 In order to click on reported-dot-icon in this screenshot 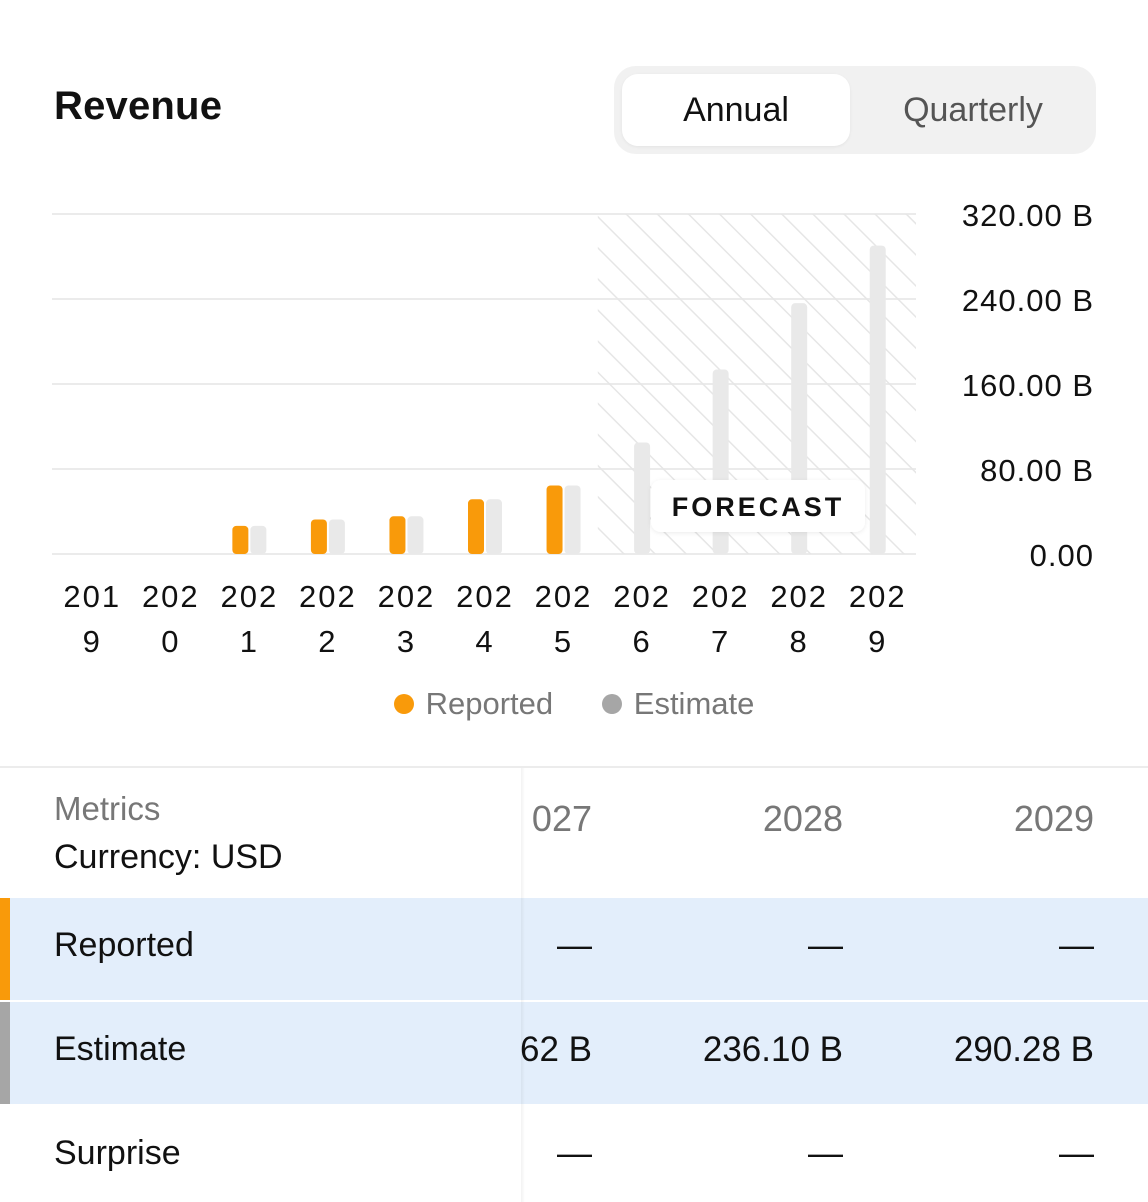, I will do `click(403, 703)`.